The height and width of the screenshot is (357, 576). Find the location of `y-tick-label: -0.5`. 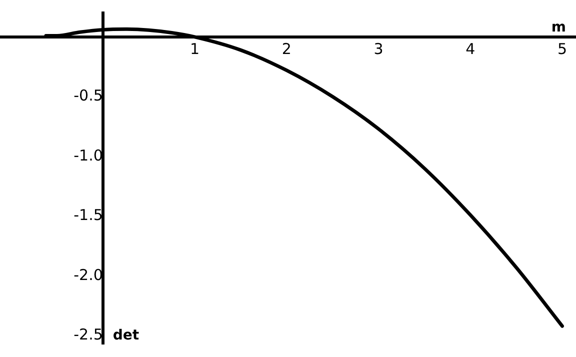

y-tick-label: -0.5 is located at coordinates (88, 95).